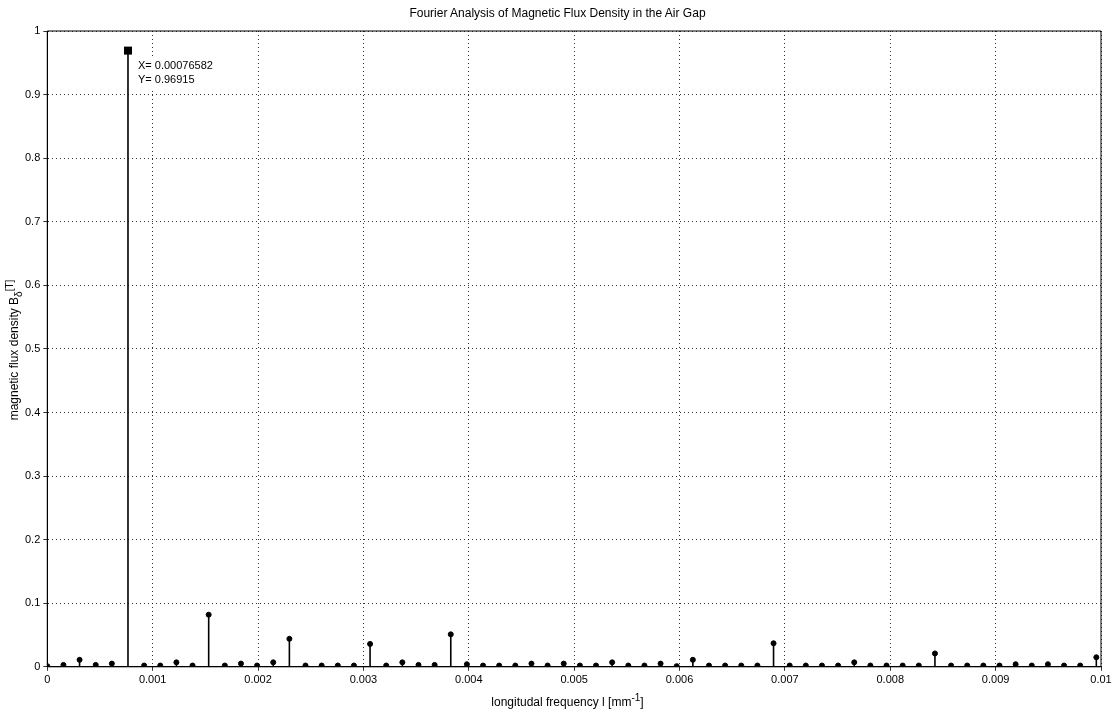 The height and width of the screenshot is (716, 1115). Describe the element at coordinates (37, 665) in the screenshot. I see `y-tick-label: 0` at that location.